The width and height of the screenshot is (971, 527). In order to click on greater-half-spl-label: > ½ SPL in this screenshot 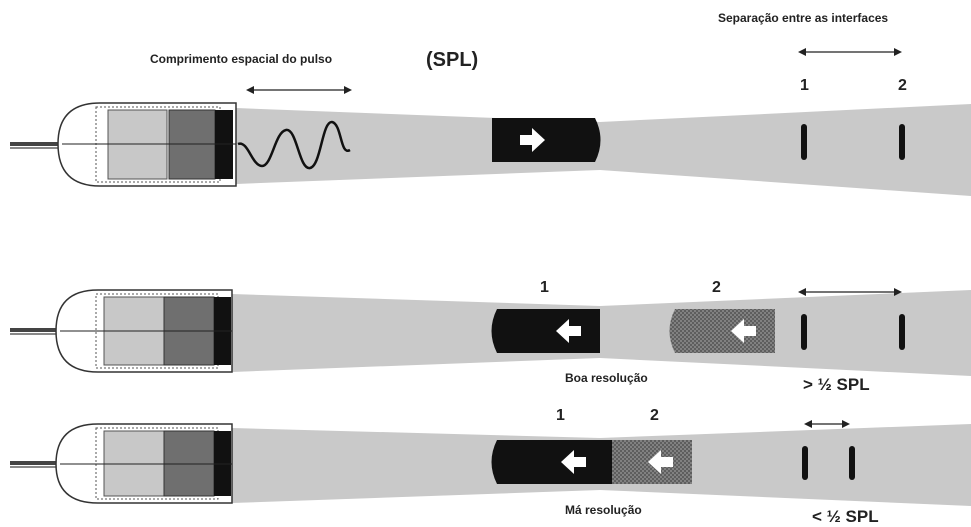, I will do `click(836, 384)`.